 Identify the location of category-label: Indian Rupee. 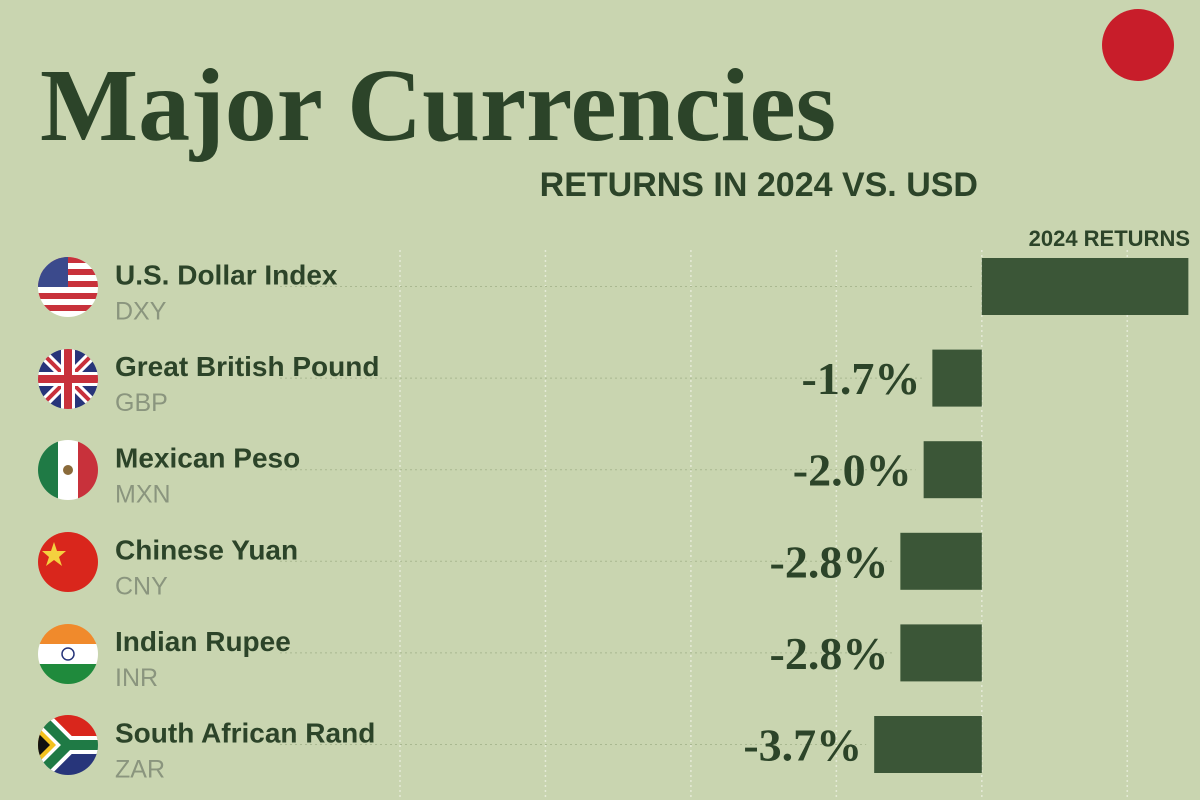
(203, 641).